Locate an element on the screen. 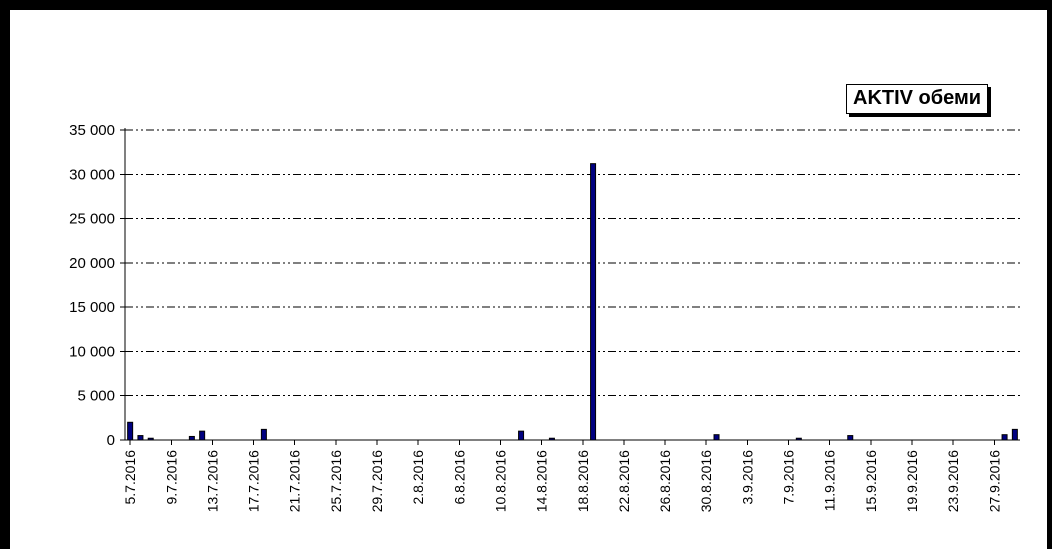  x-tick-label: 26.8.2016 is located at coordinates (665, 481).